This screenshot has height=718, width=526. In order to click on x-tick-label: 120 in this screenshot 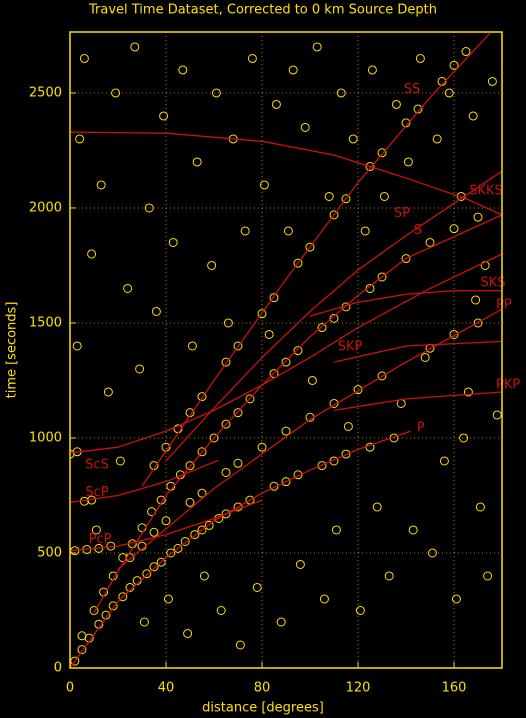, I will do `click(358, 688)`.